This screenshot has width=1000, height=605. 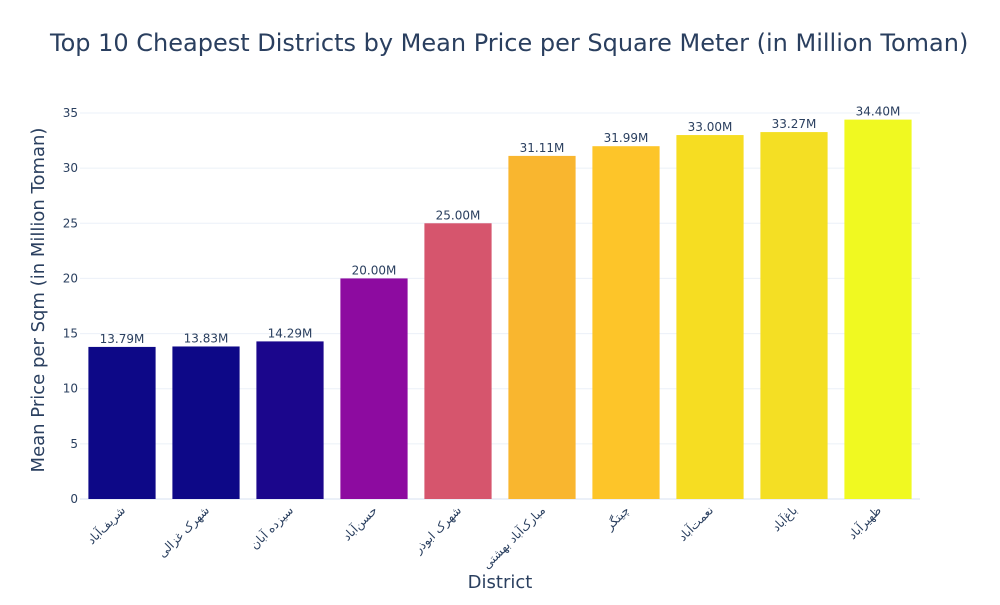 I want to click on bar-value-label: 13.83M, so click(x=206, y=338).